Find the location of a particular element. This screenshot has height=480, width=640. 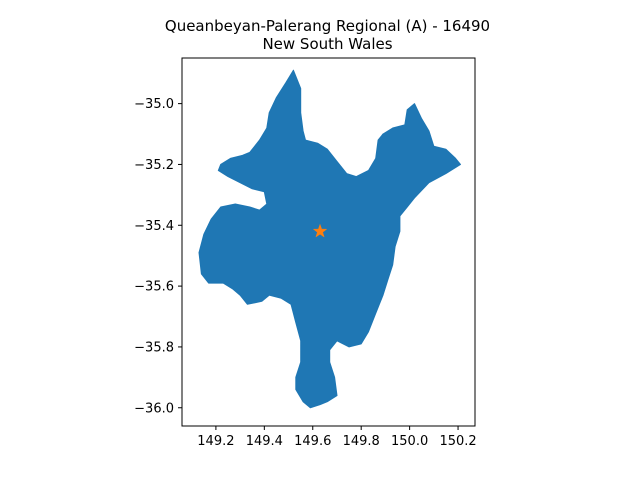

y-tick-label: −35.8 is located at coordinates (154, 347).